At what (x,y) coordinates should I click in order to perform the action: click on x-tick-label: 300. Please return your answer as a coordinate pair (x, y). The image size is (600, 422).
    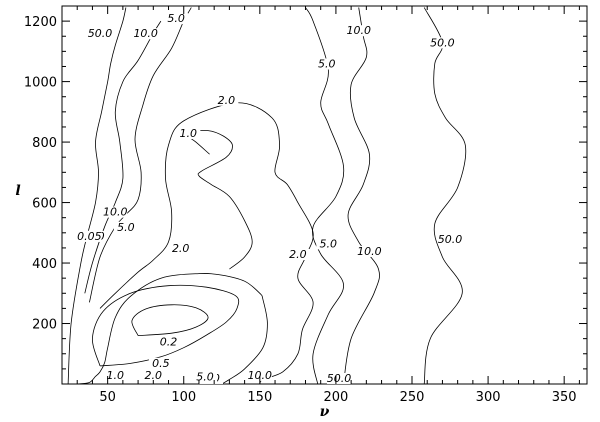
    Looking at the image, I should click on (488, 397).